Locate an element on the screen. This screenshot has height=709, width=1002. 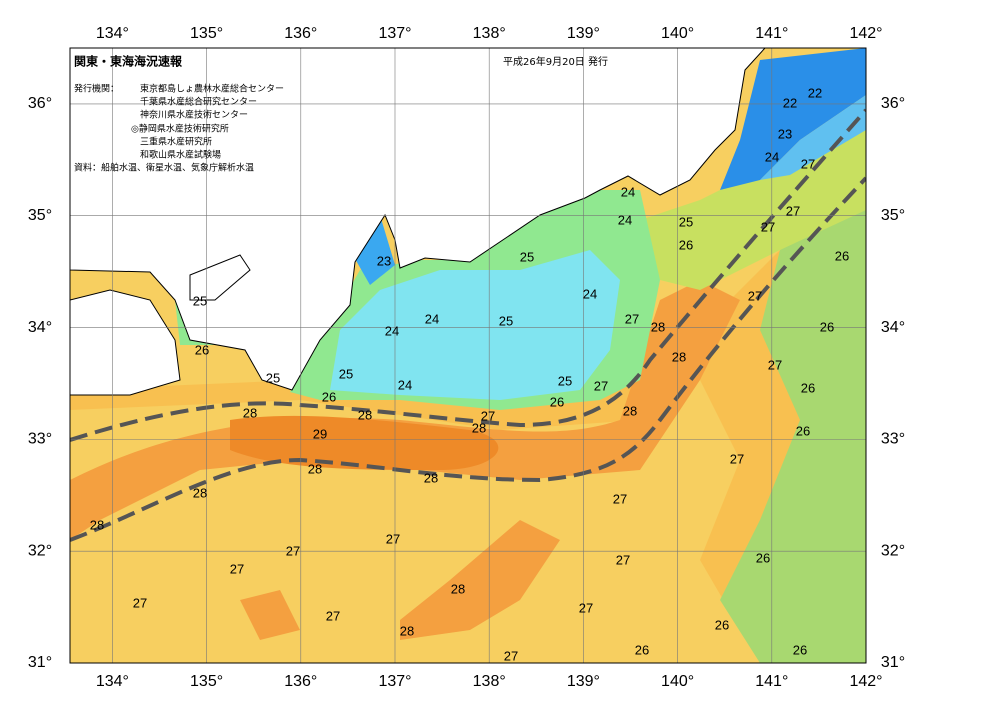
source: 資料：船舶水温、衛星水温、気象庁解析水温 is located at coordinates (164, 168).